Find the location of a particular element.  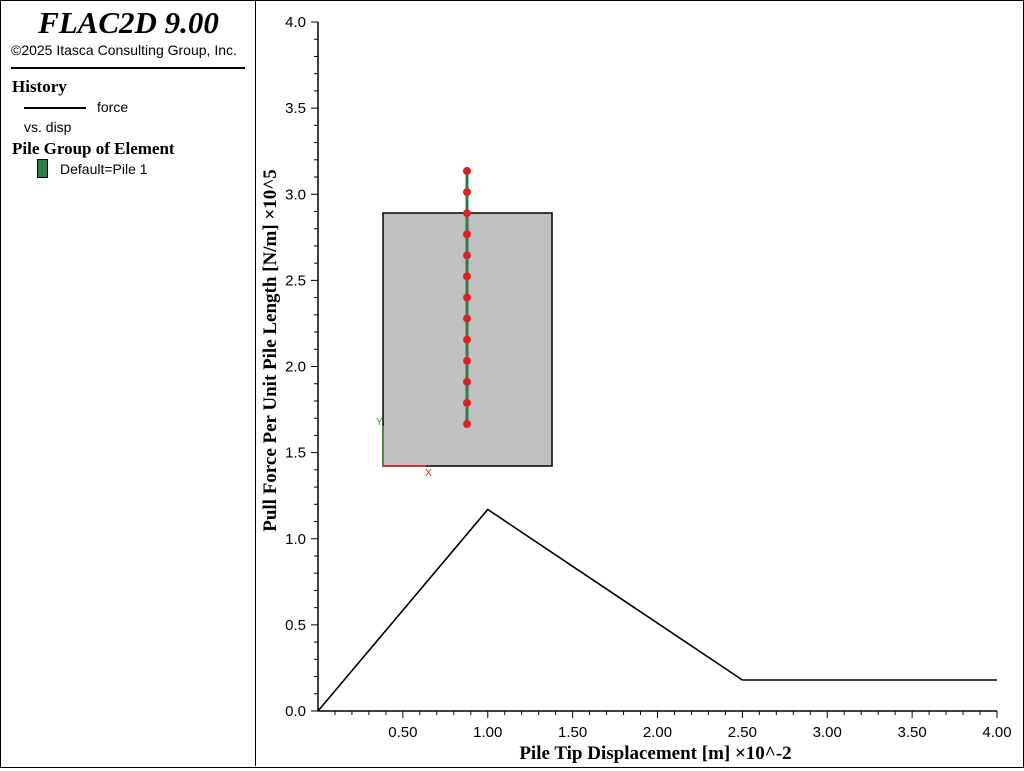

y-tick-label: 0.5 is located at coordinates (295, 625).